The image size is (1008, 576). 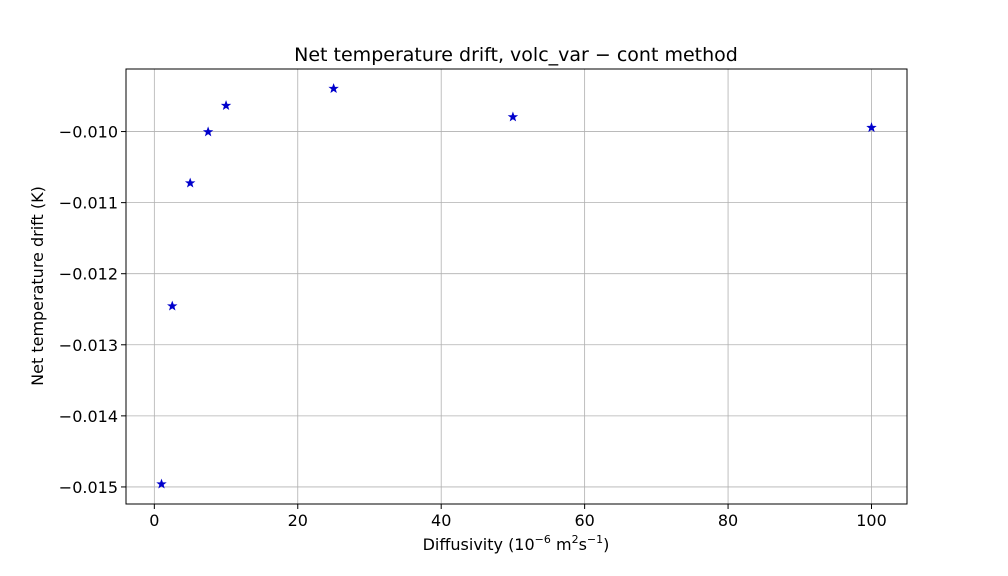 I want to click on x-tick-label: 80, so click(x=728, y=520).